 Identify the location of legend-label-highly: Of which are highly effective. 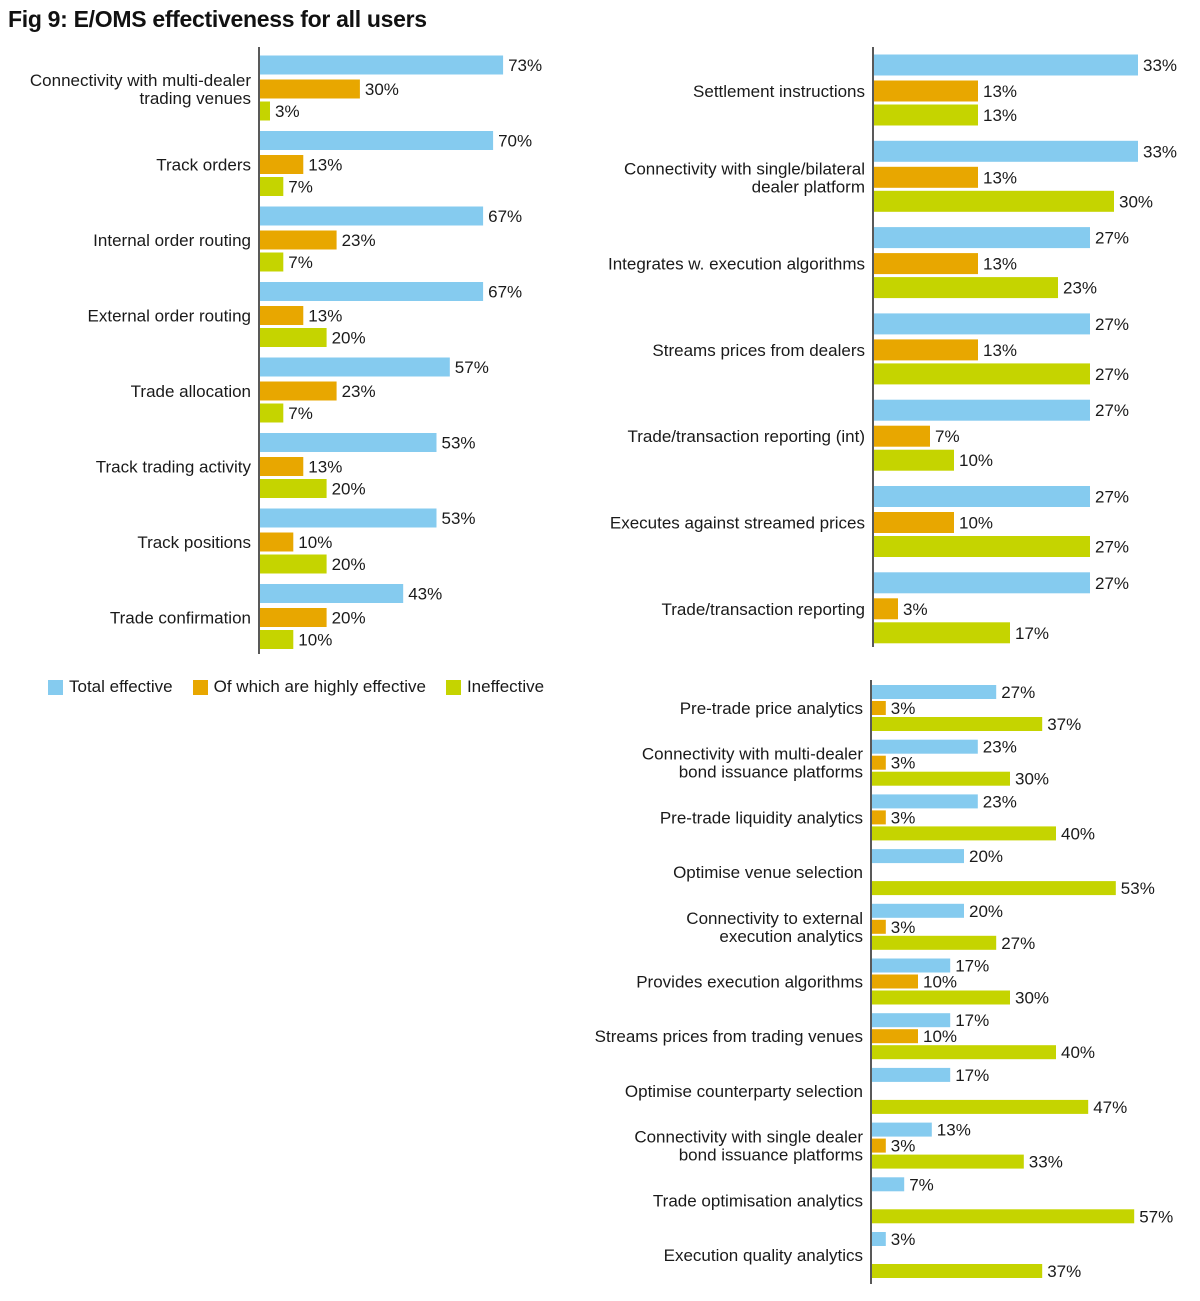
(319, 686).